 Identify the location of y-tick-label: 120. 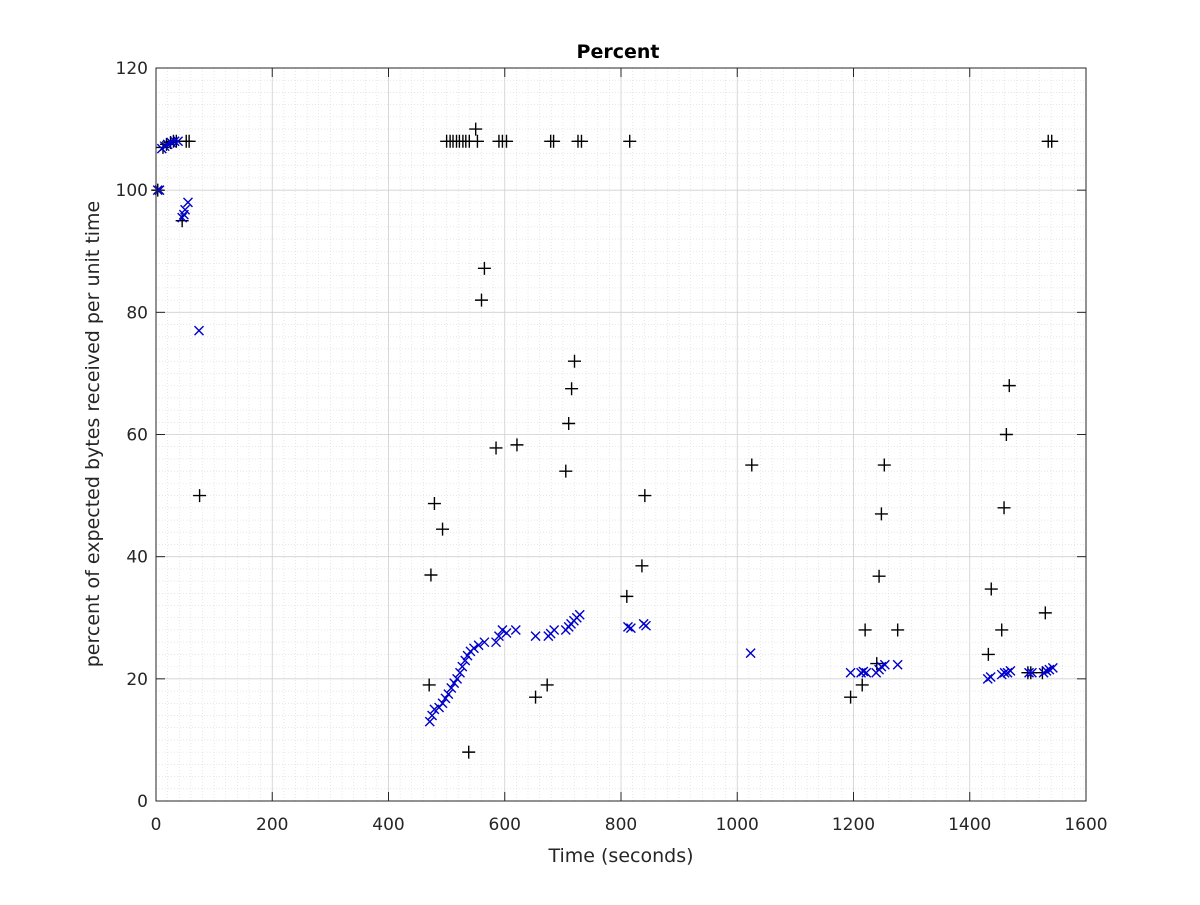
(132, 69).